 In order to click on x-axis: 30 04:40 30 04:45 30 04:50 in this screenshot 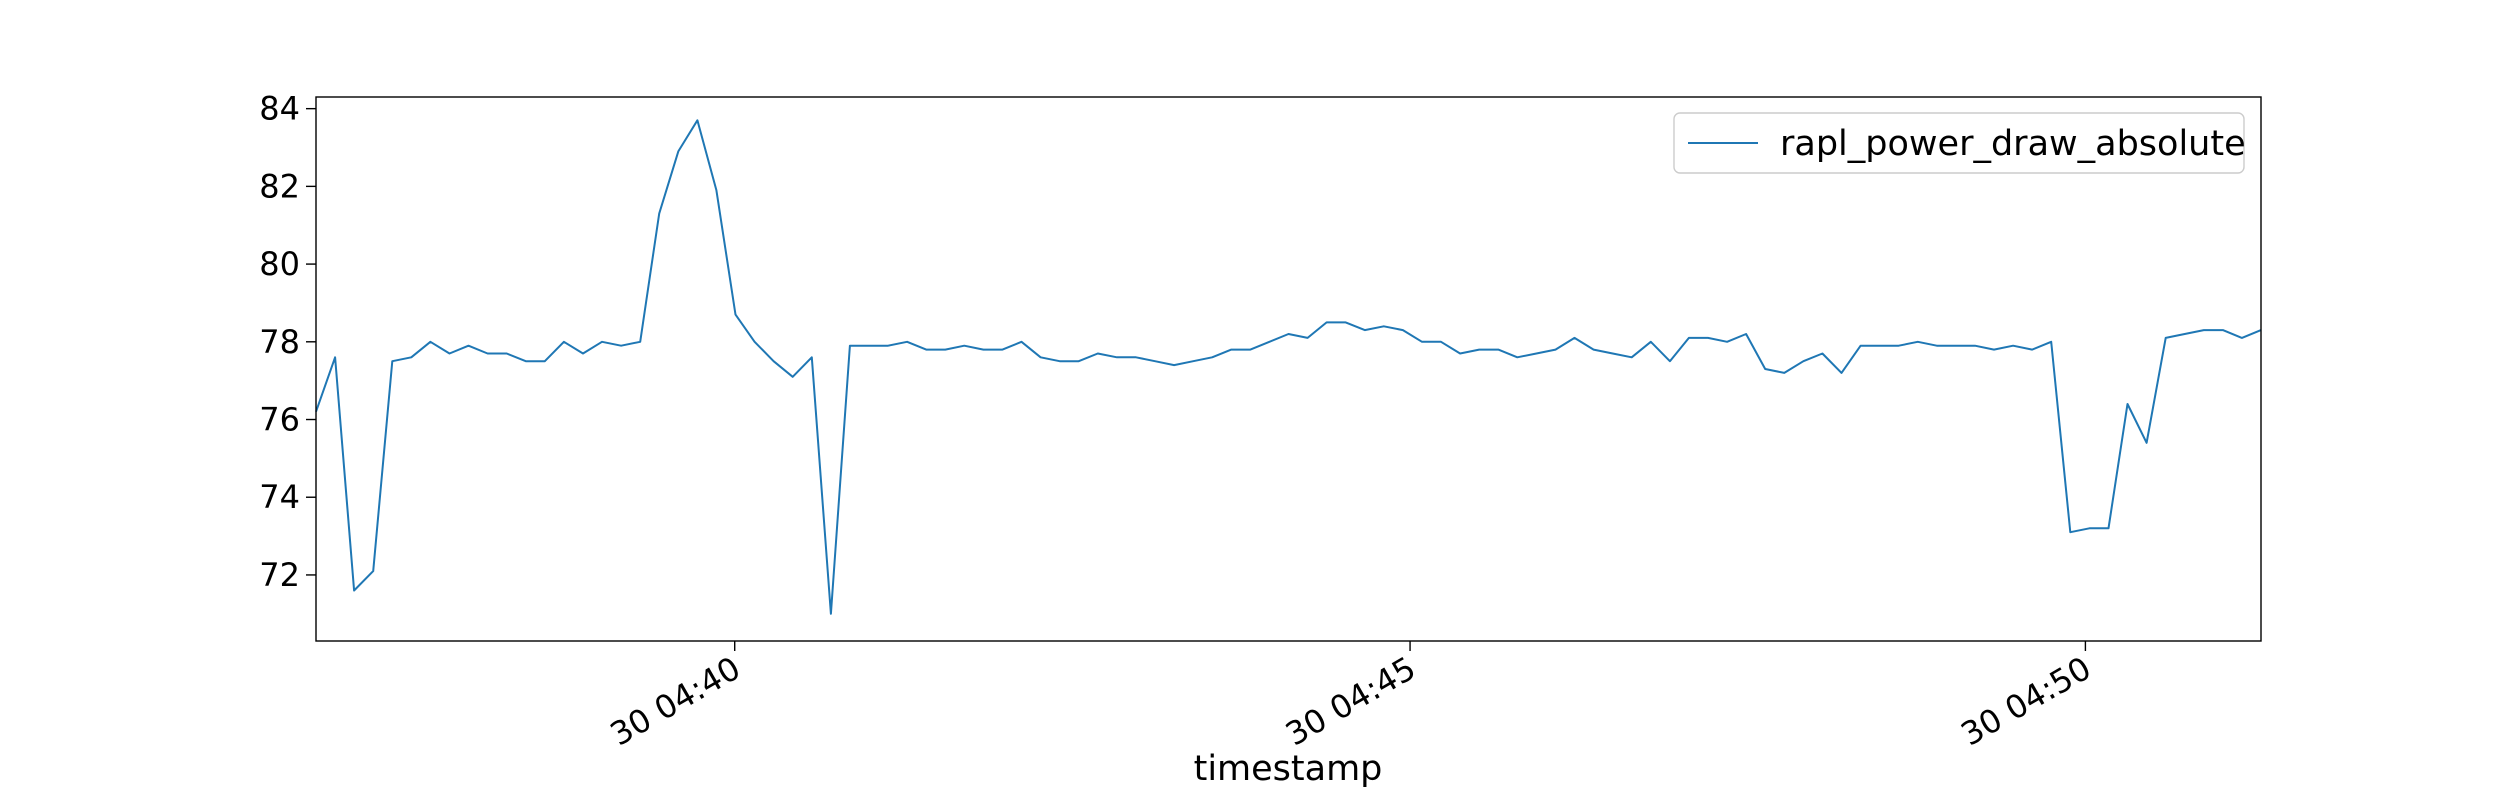, I will do `click(1350, 697)`.